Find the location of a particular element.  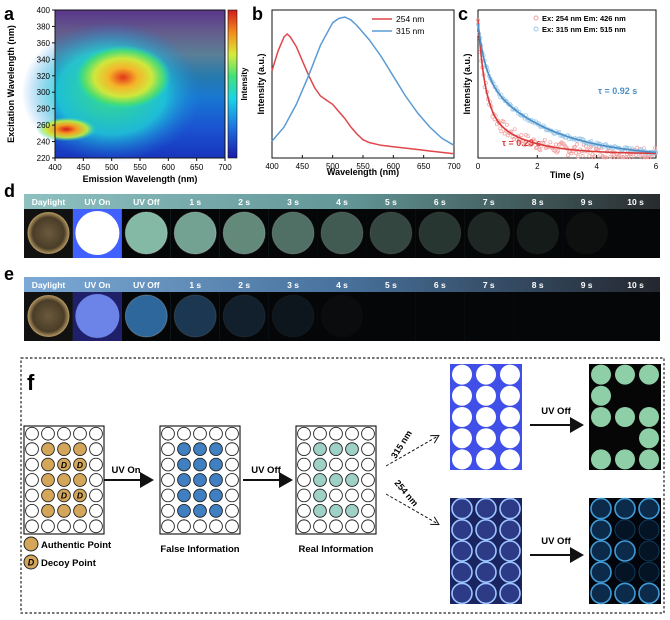

panel-label-e: e is located at coordinates (9, 274).